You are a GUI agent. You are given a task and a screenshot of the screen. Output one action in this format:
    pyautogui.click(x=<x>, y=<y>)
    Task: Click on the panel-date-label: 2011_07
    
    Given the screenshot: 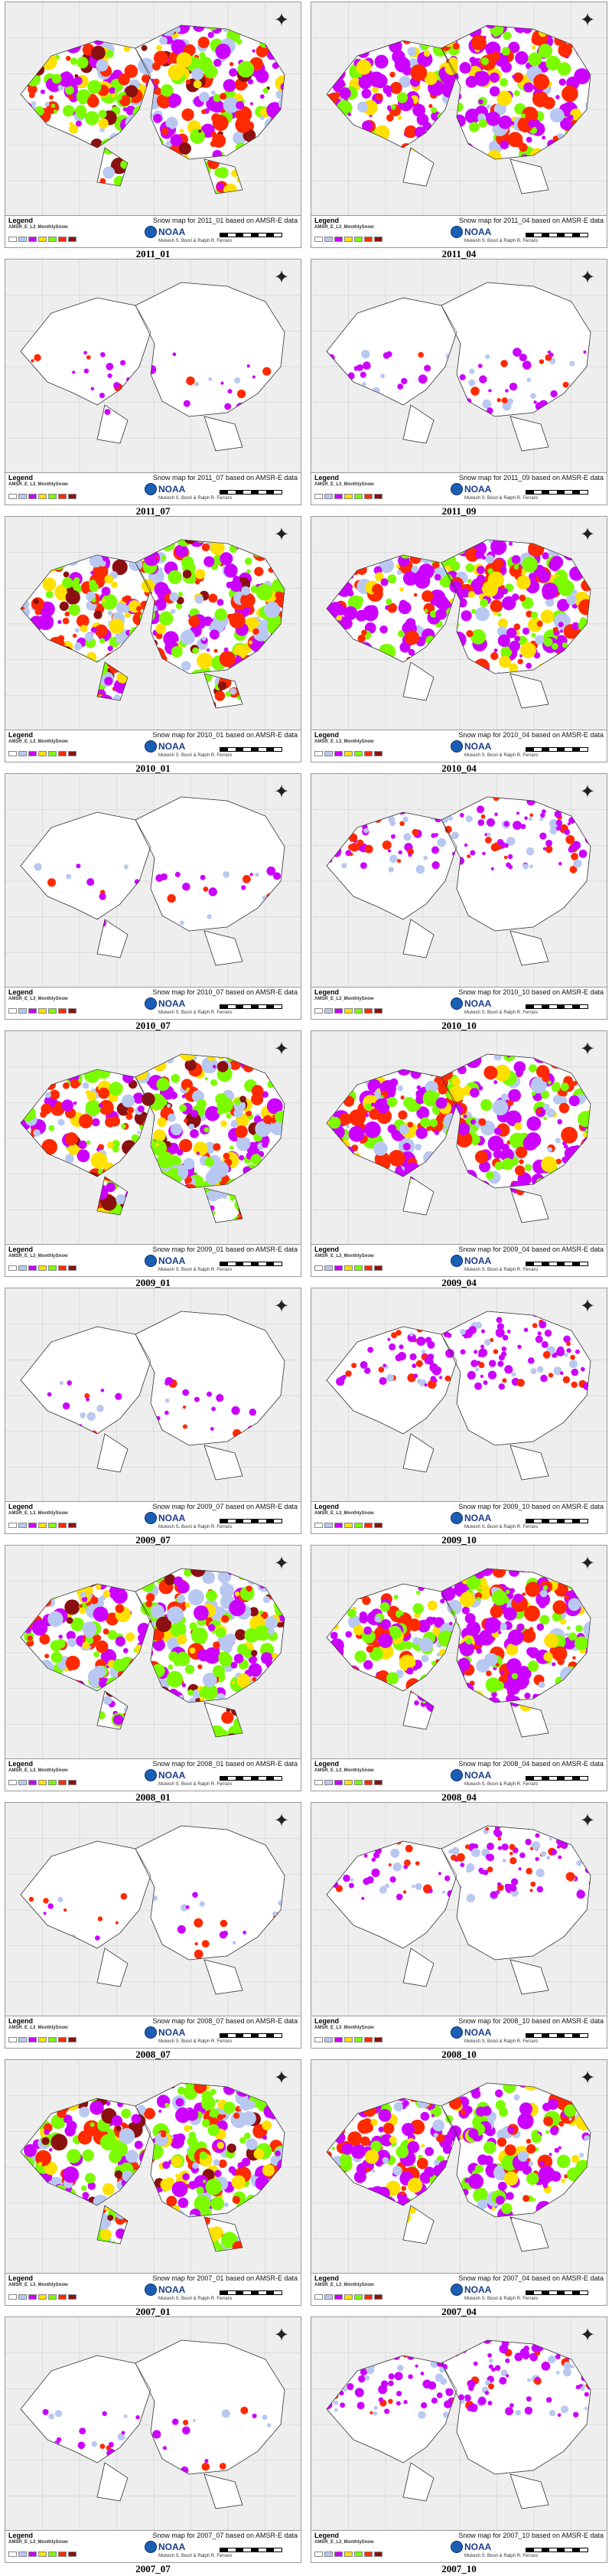 What is the action you would take?
    pyautogui.click(x=153, y=511)
    